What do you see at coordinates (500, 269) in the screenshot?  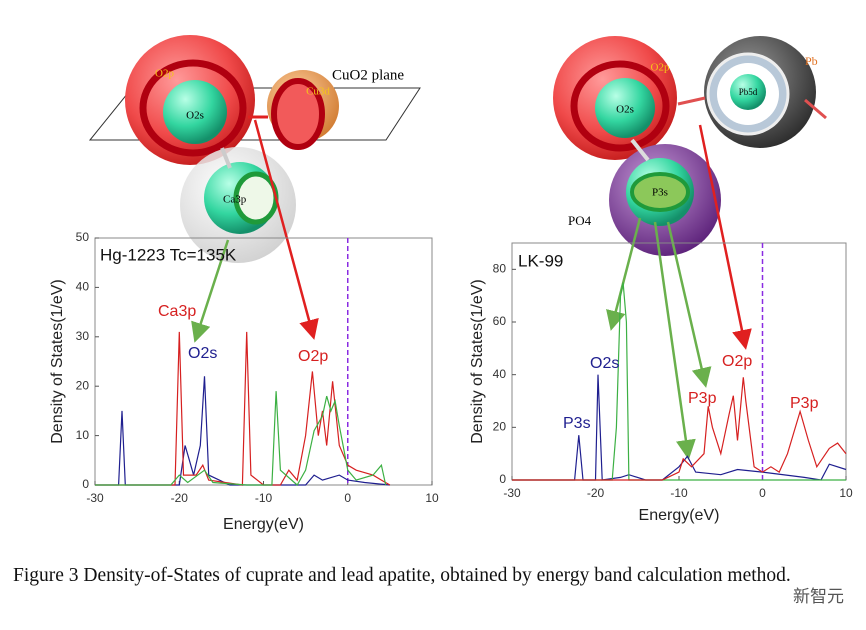 I see `y-tick-label: 80` at bounding box center [500, 269].